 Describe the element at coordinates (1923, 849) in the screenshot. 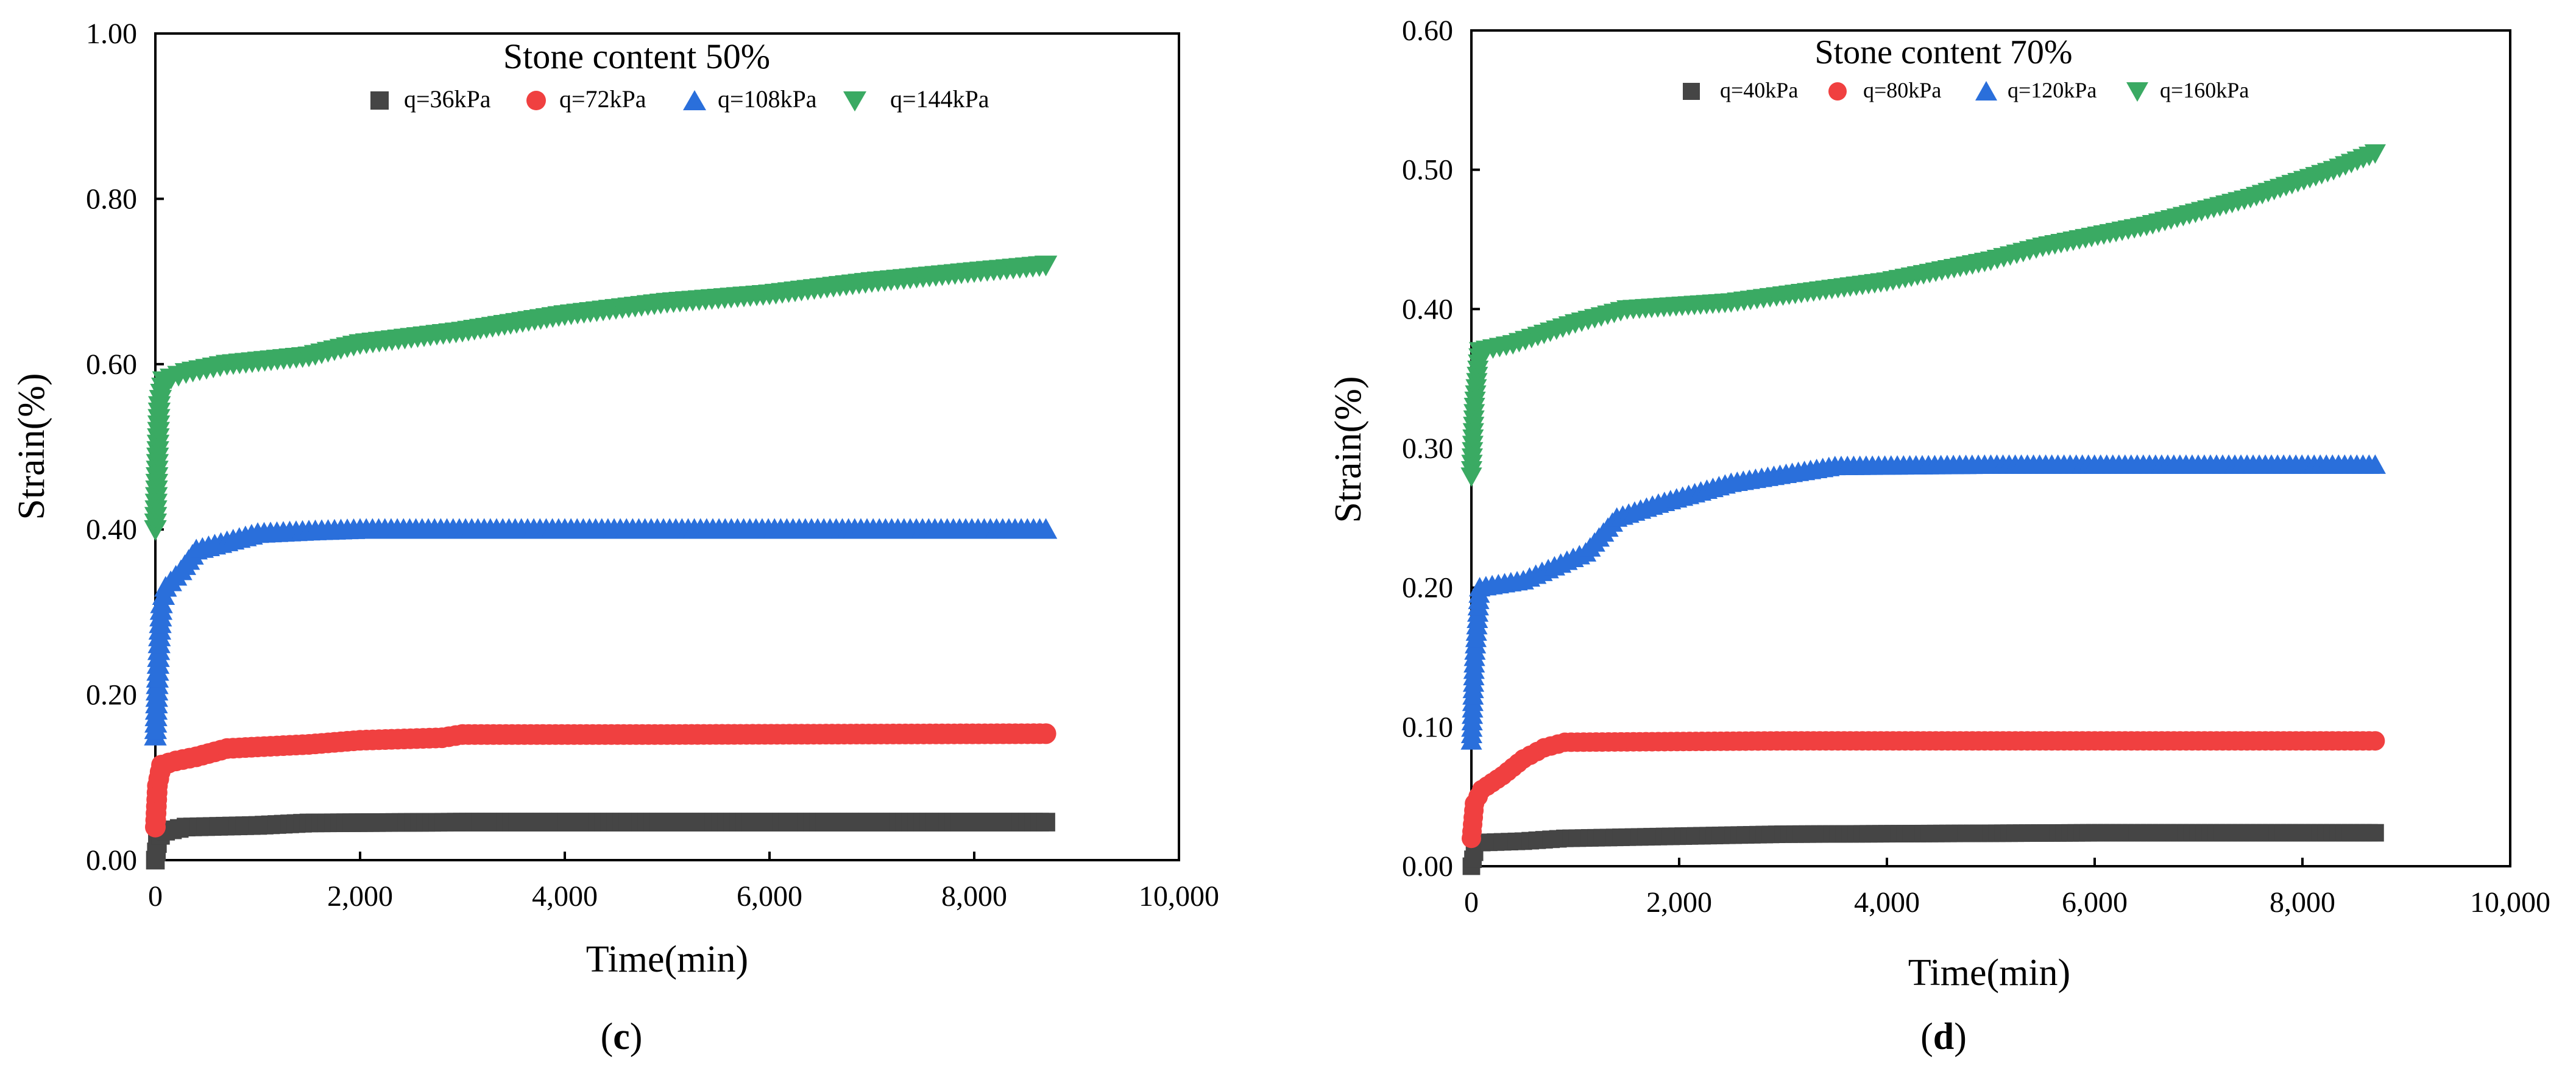

I see `series-q=40kPa` at that location.